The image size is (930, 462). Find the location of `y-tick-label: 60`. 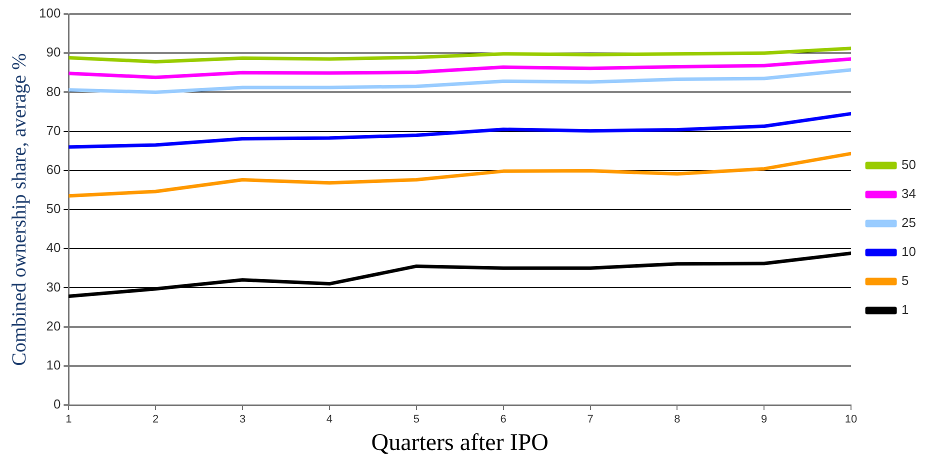

y-tick-label: 60 is located at coordinates (53, 169).